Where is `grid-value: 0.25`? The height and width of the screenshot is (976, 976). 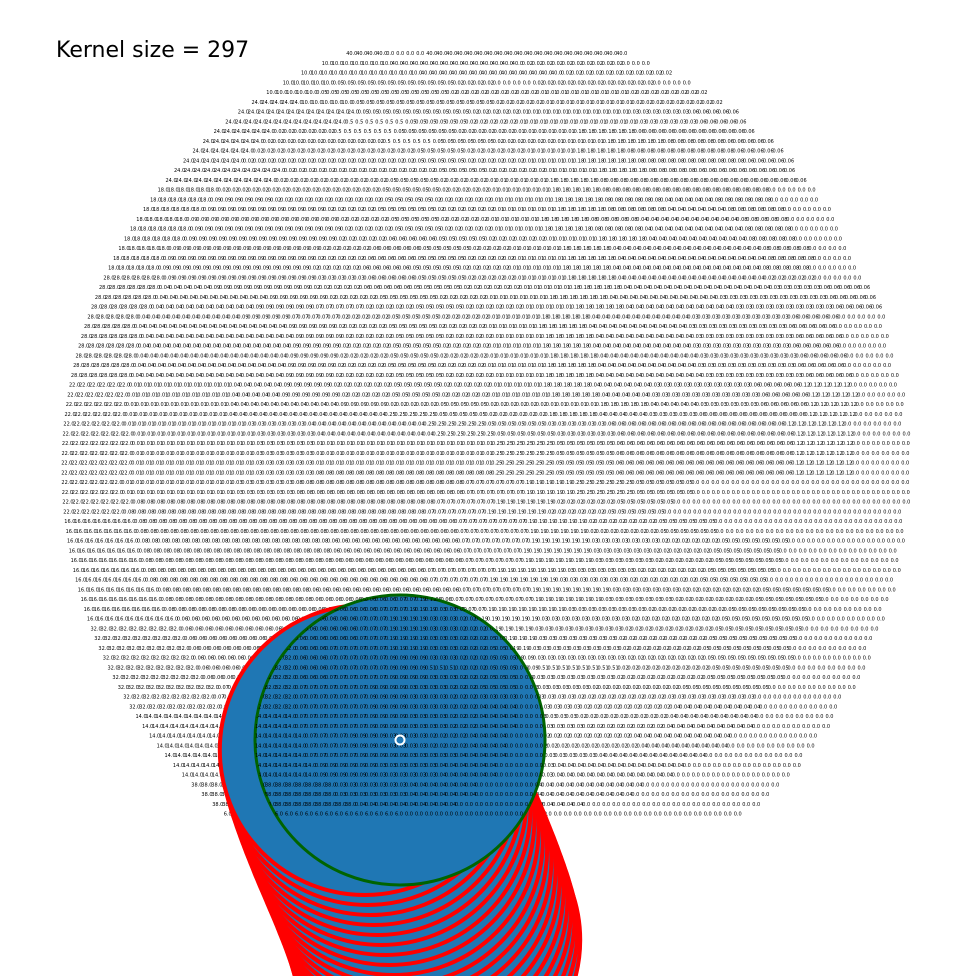
grid-value: 0.25 is located at coordinates (400, 415).